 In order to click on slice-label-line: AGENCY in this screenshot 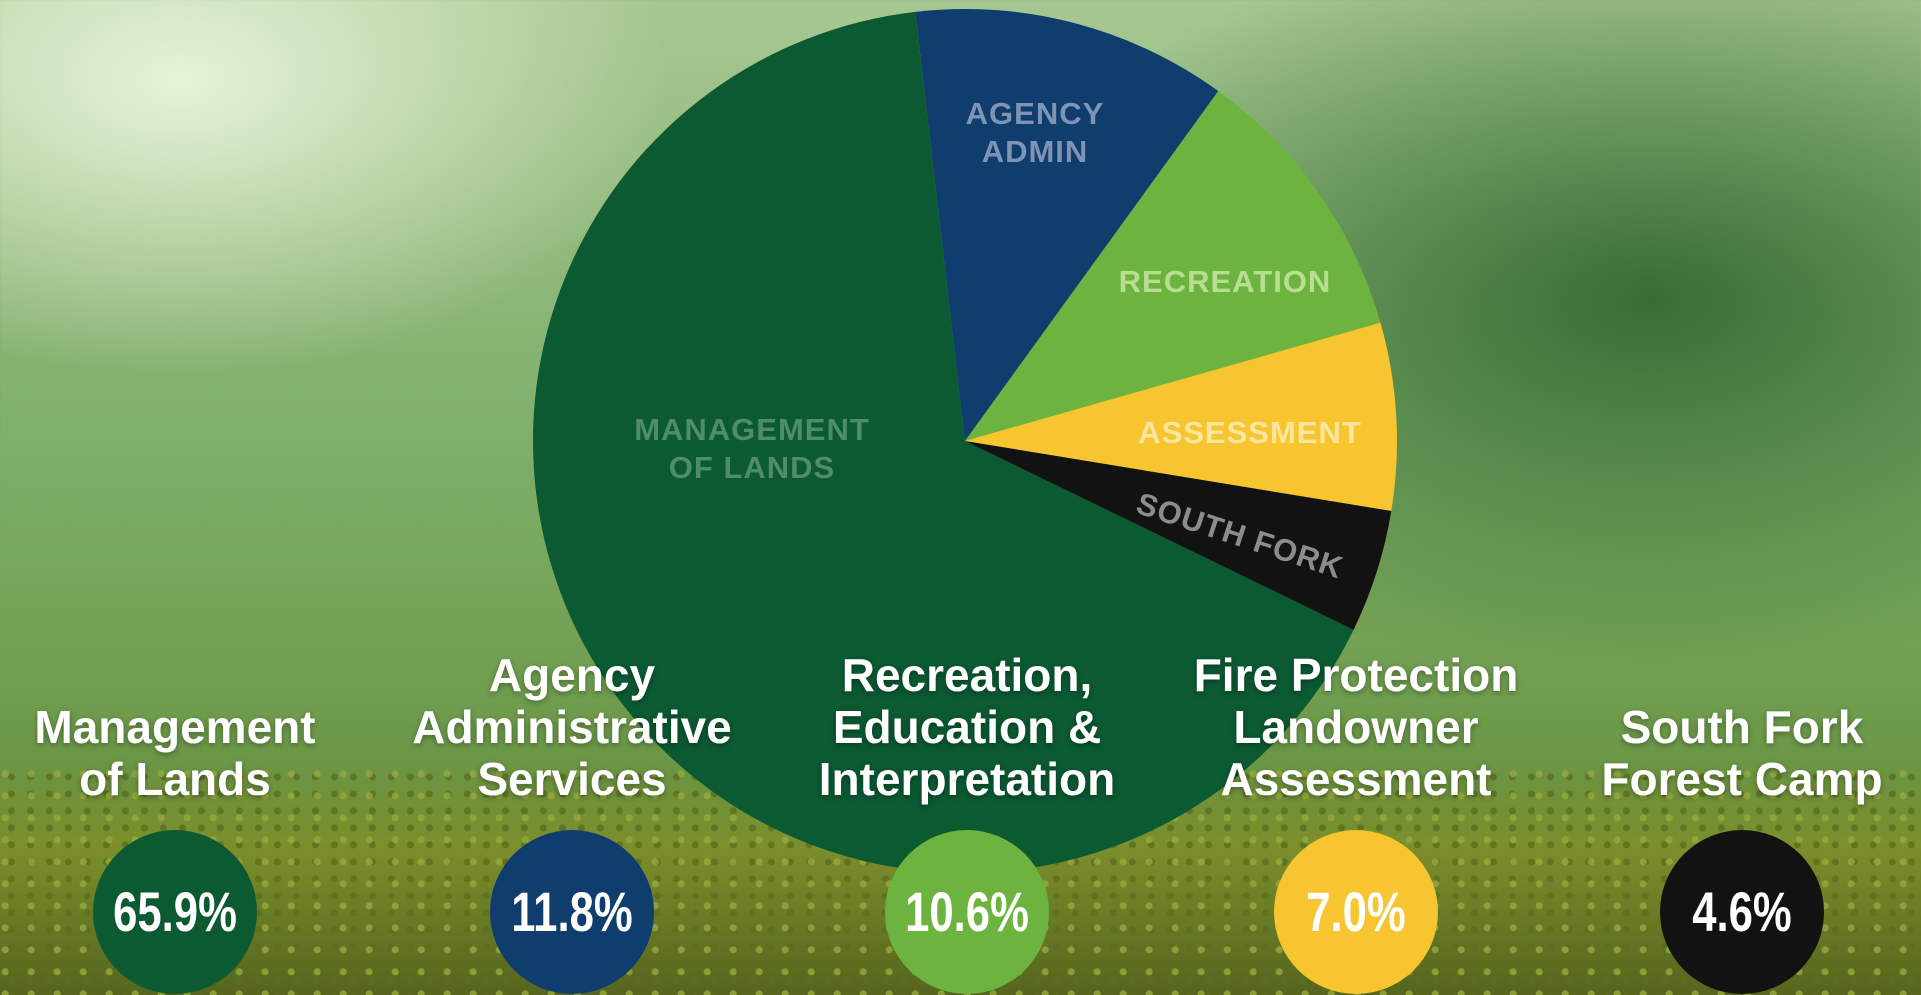, I will do `click(1035, 113)`.